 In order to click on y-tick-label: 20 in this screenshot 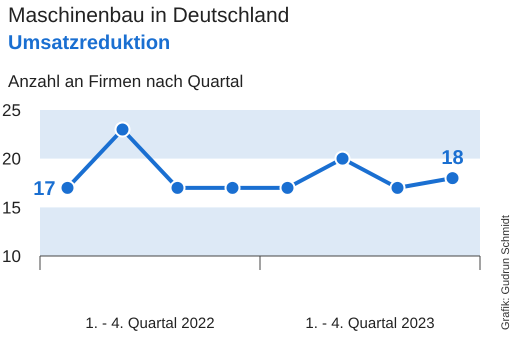, I will do `click(11, 159)`.